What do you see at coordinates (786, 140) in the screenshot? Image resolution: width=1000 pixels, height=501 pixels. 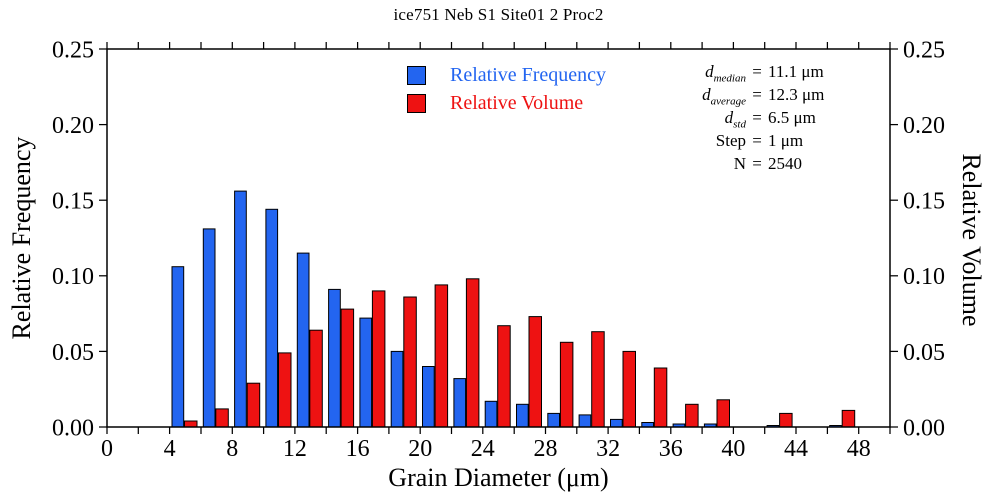 I see `stat-value: 1 μm` at bounding box center [786, 140].